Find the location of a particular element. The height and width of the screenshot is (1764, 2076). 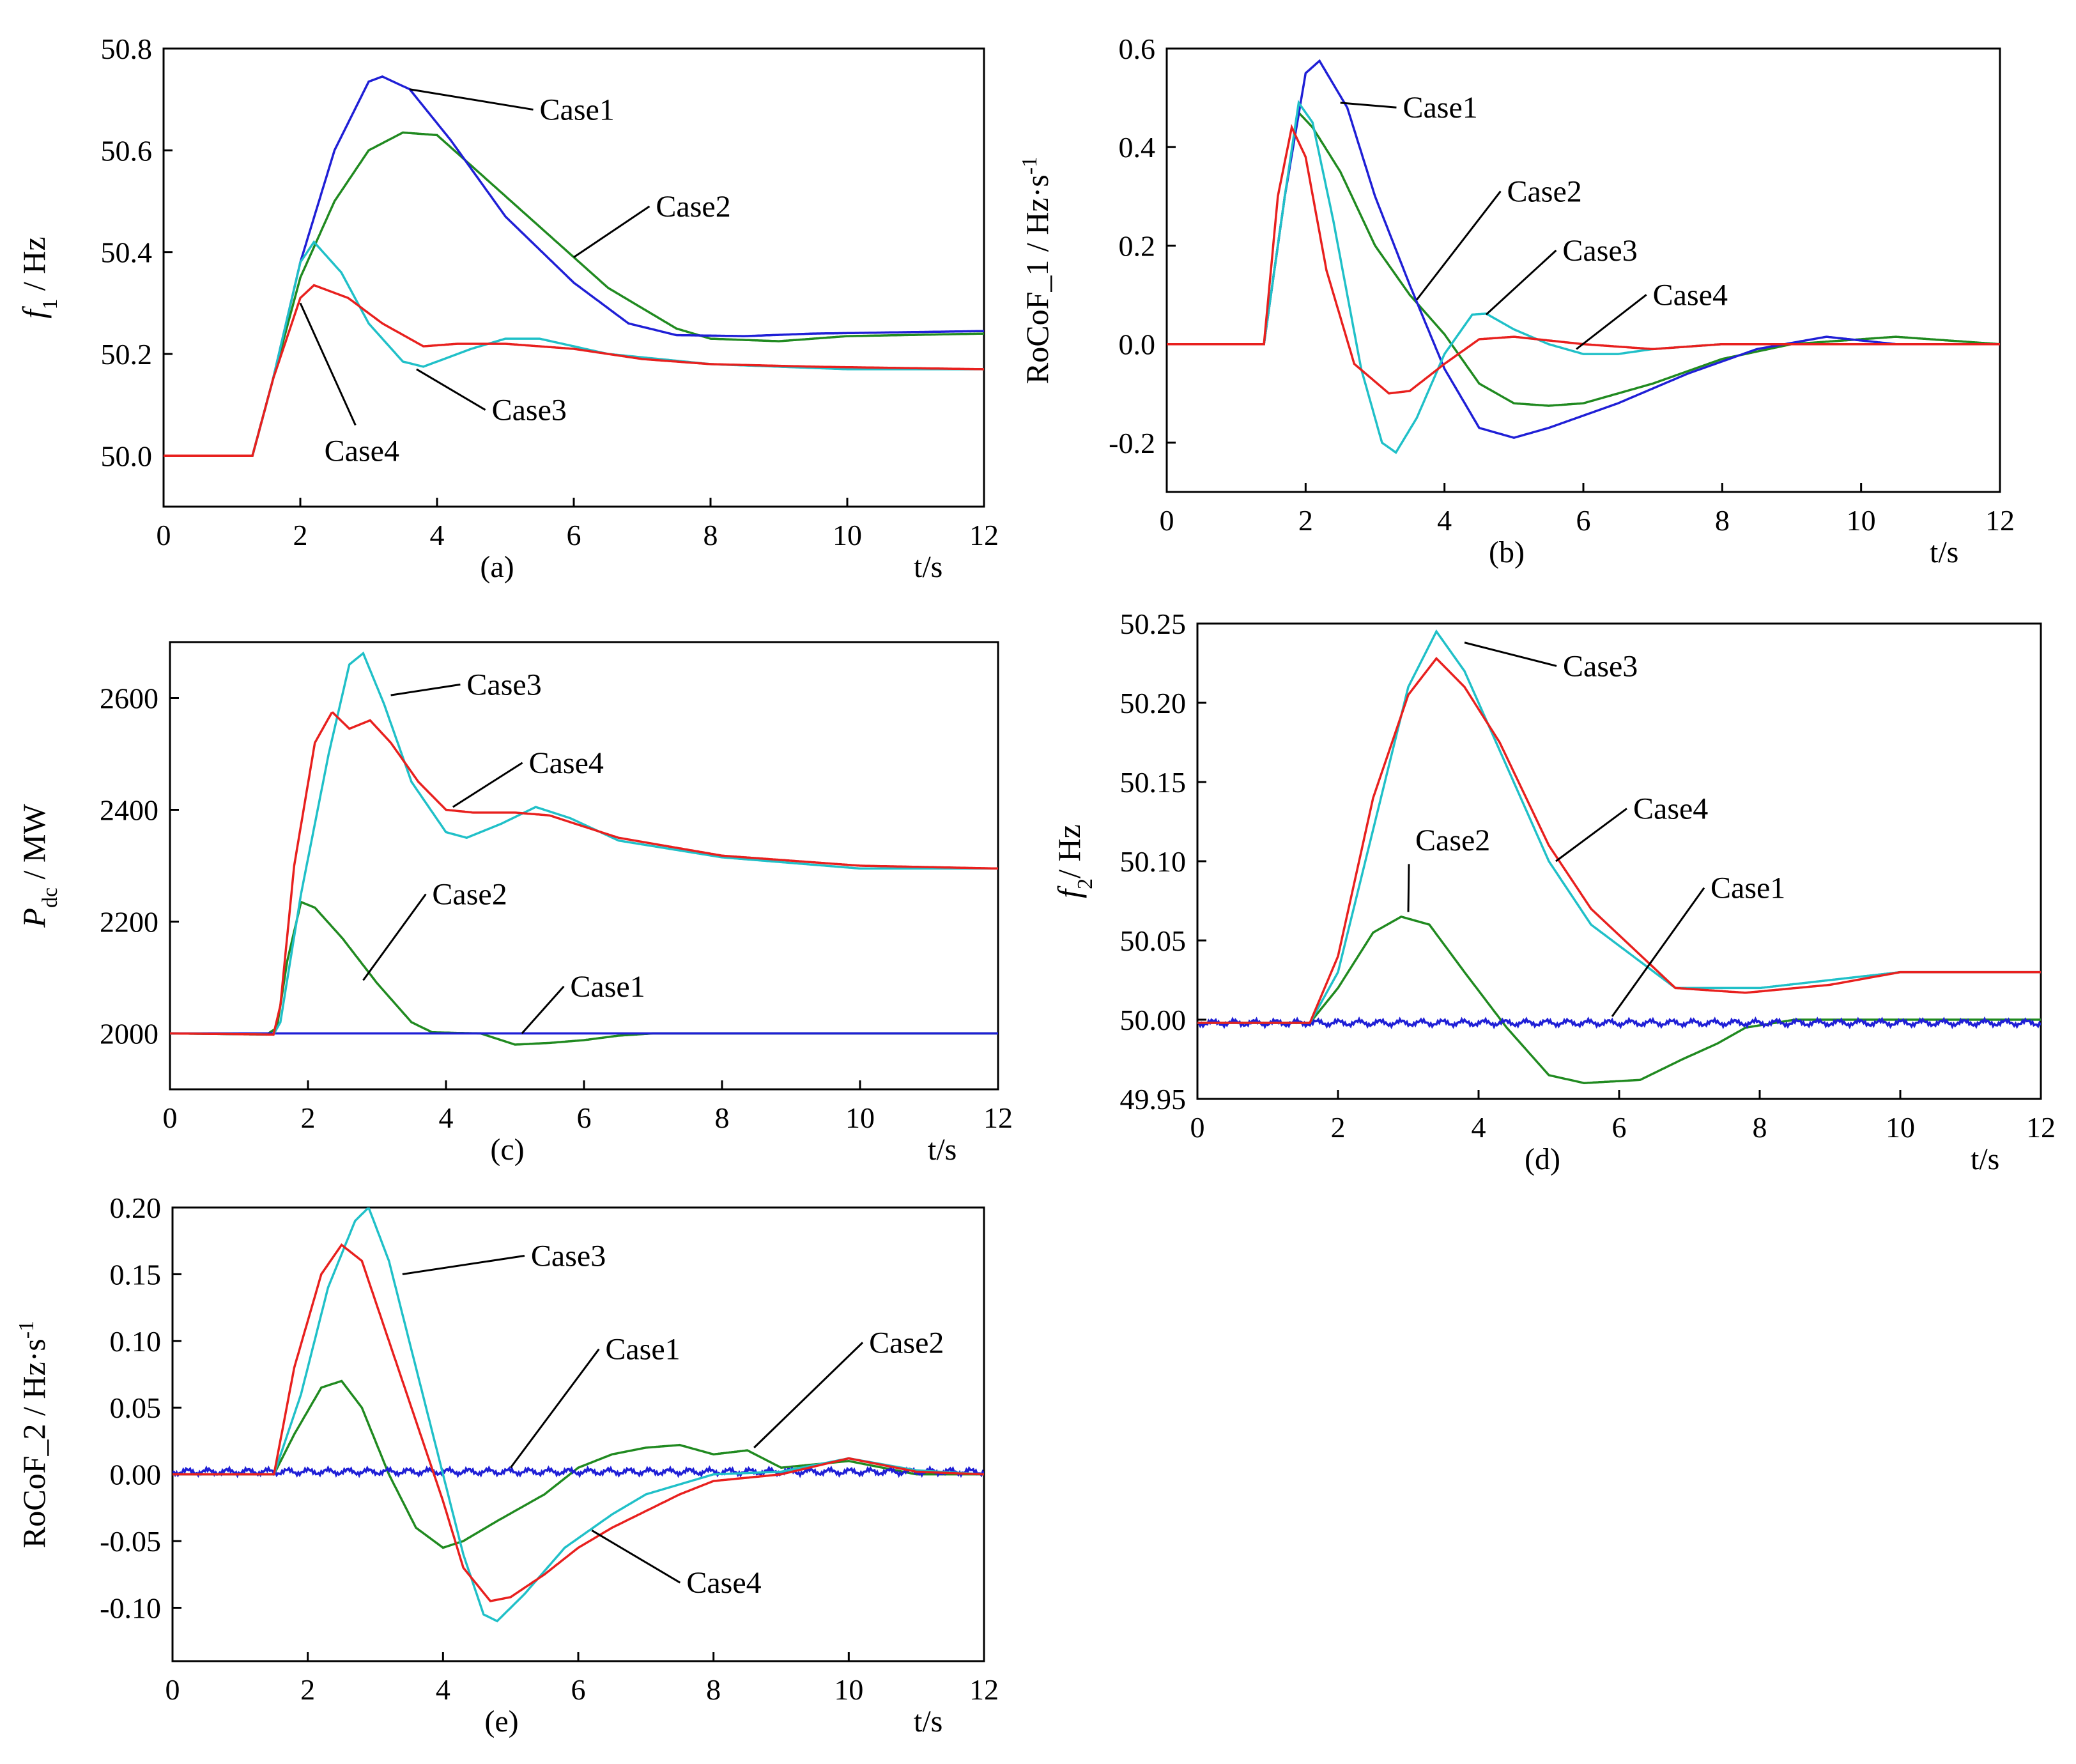

subplot-label: (b) is located at coordinates (1507, 552).